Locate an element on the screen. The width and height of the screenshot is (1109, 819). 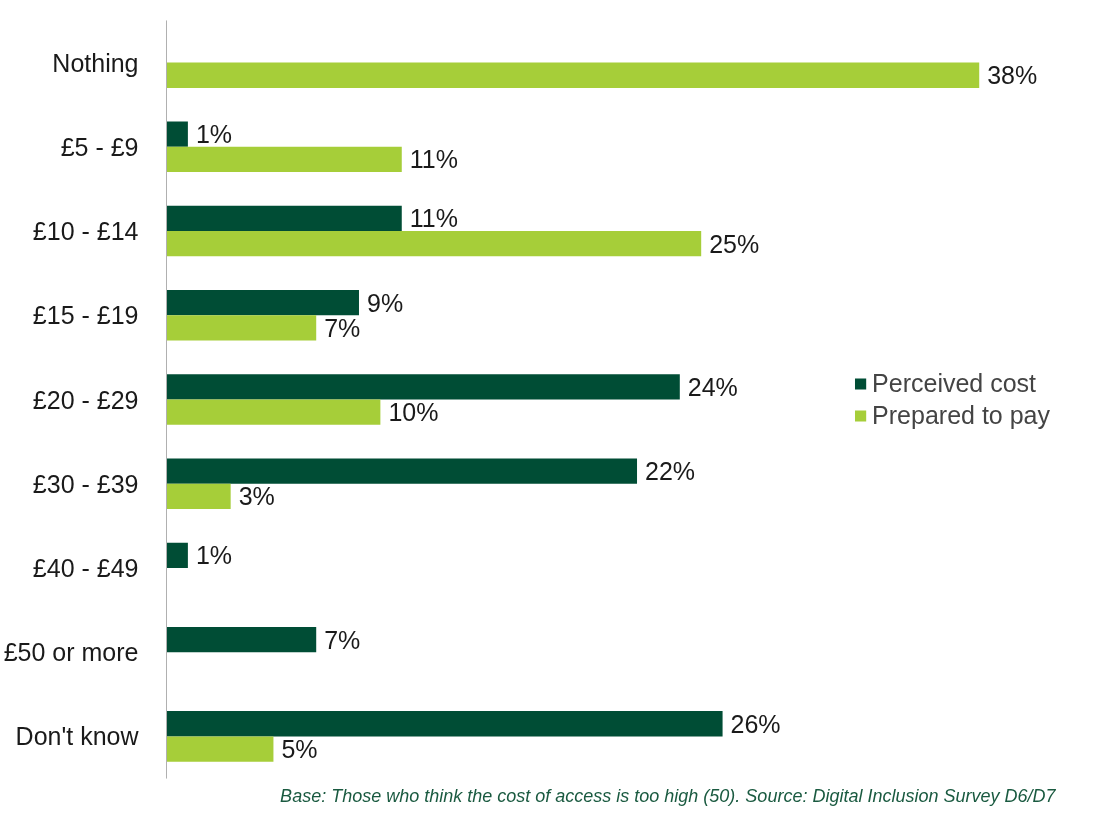
data-label: 9% is located at coordinates (385, 302).